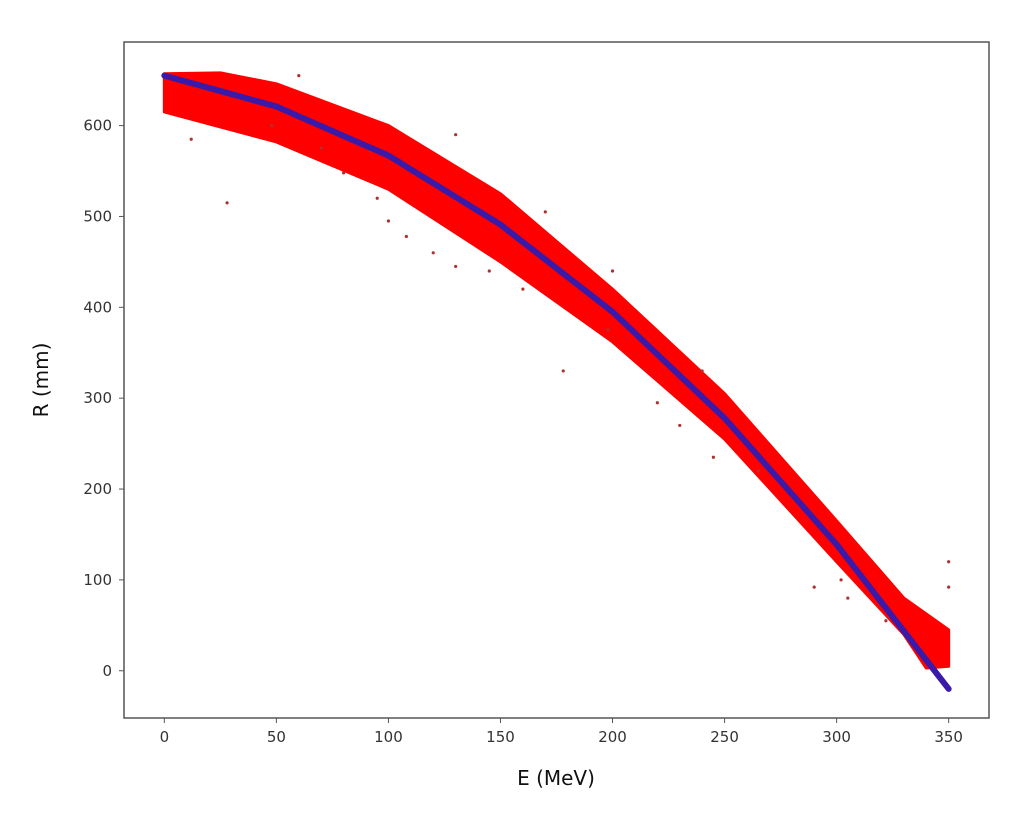 This screenshot has height=816, width=1032. What do you see at coordinates (948, 737) in the screenshot?
I see `x-tick-label: 350` at bounding box center [948, 737].